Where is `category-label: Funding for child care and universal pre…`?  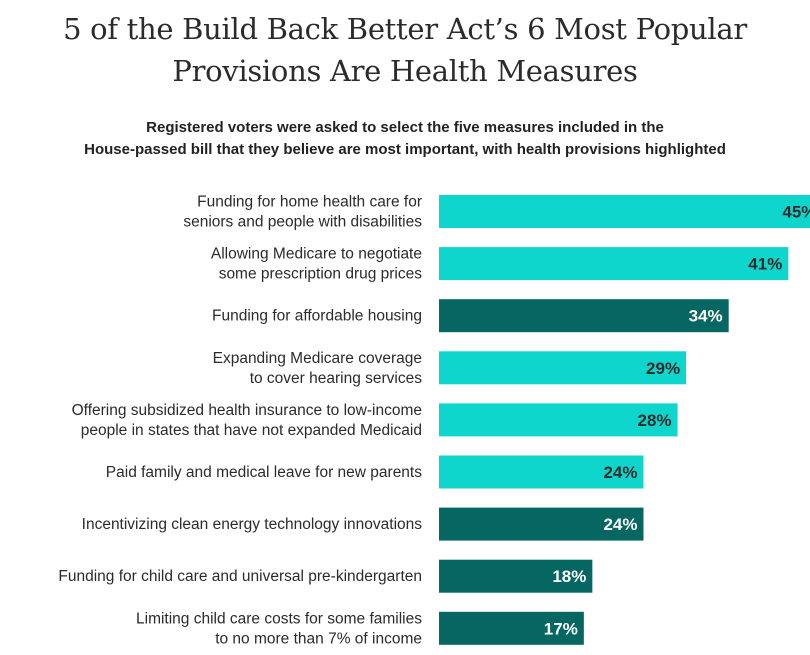 category-label: Funding for child care and universal pre… is located at coordinates (240, 576).